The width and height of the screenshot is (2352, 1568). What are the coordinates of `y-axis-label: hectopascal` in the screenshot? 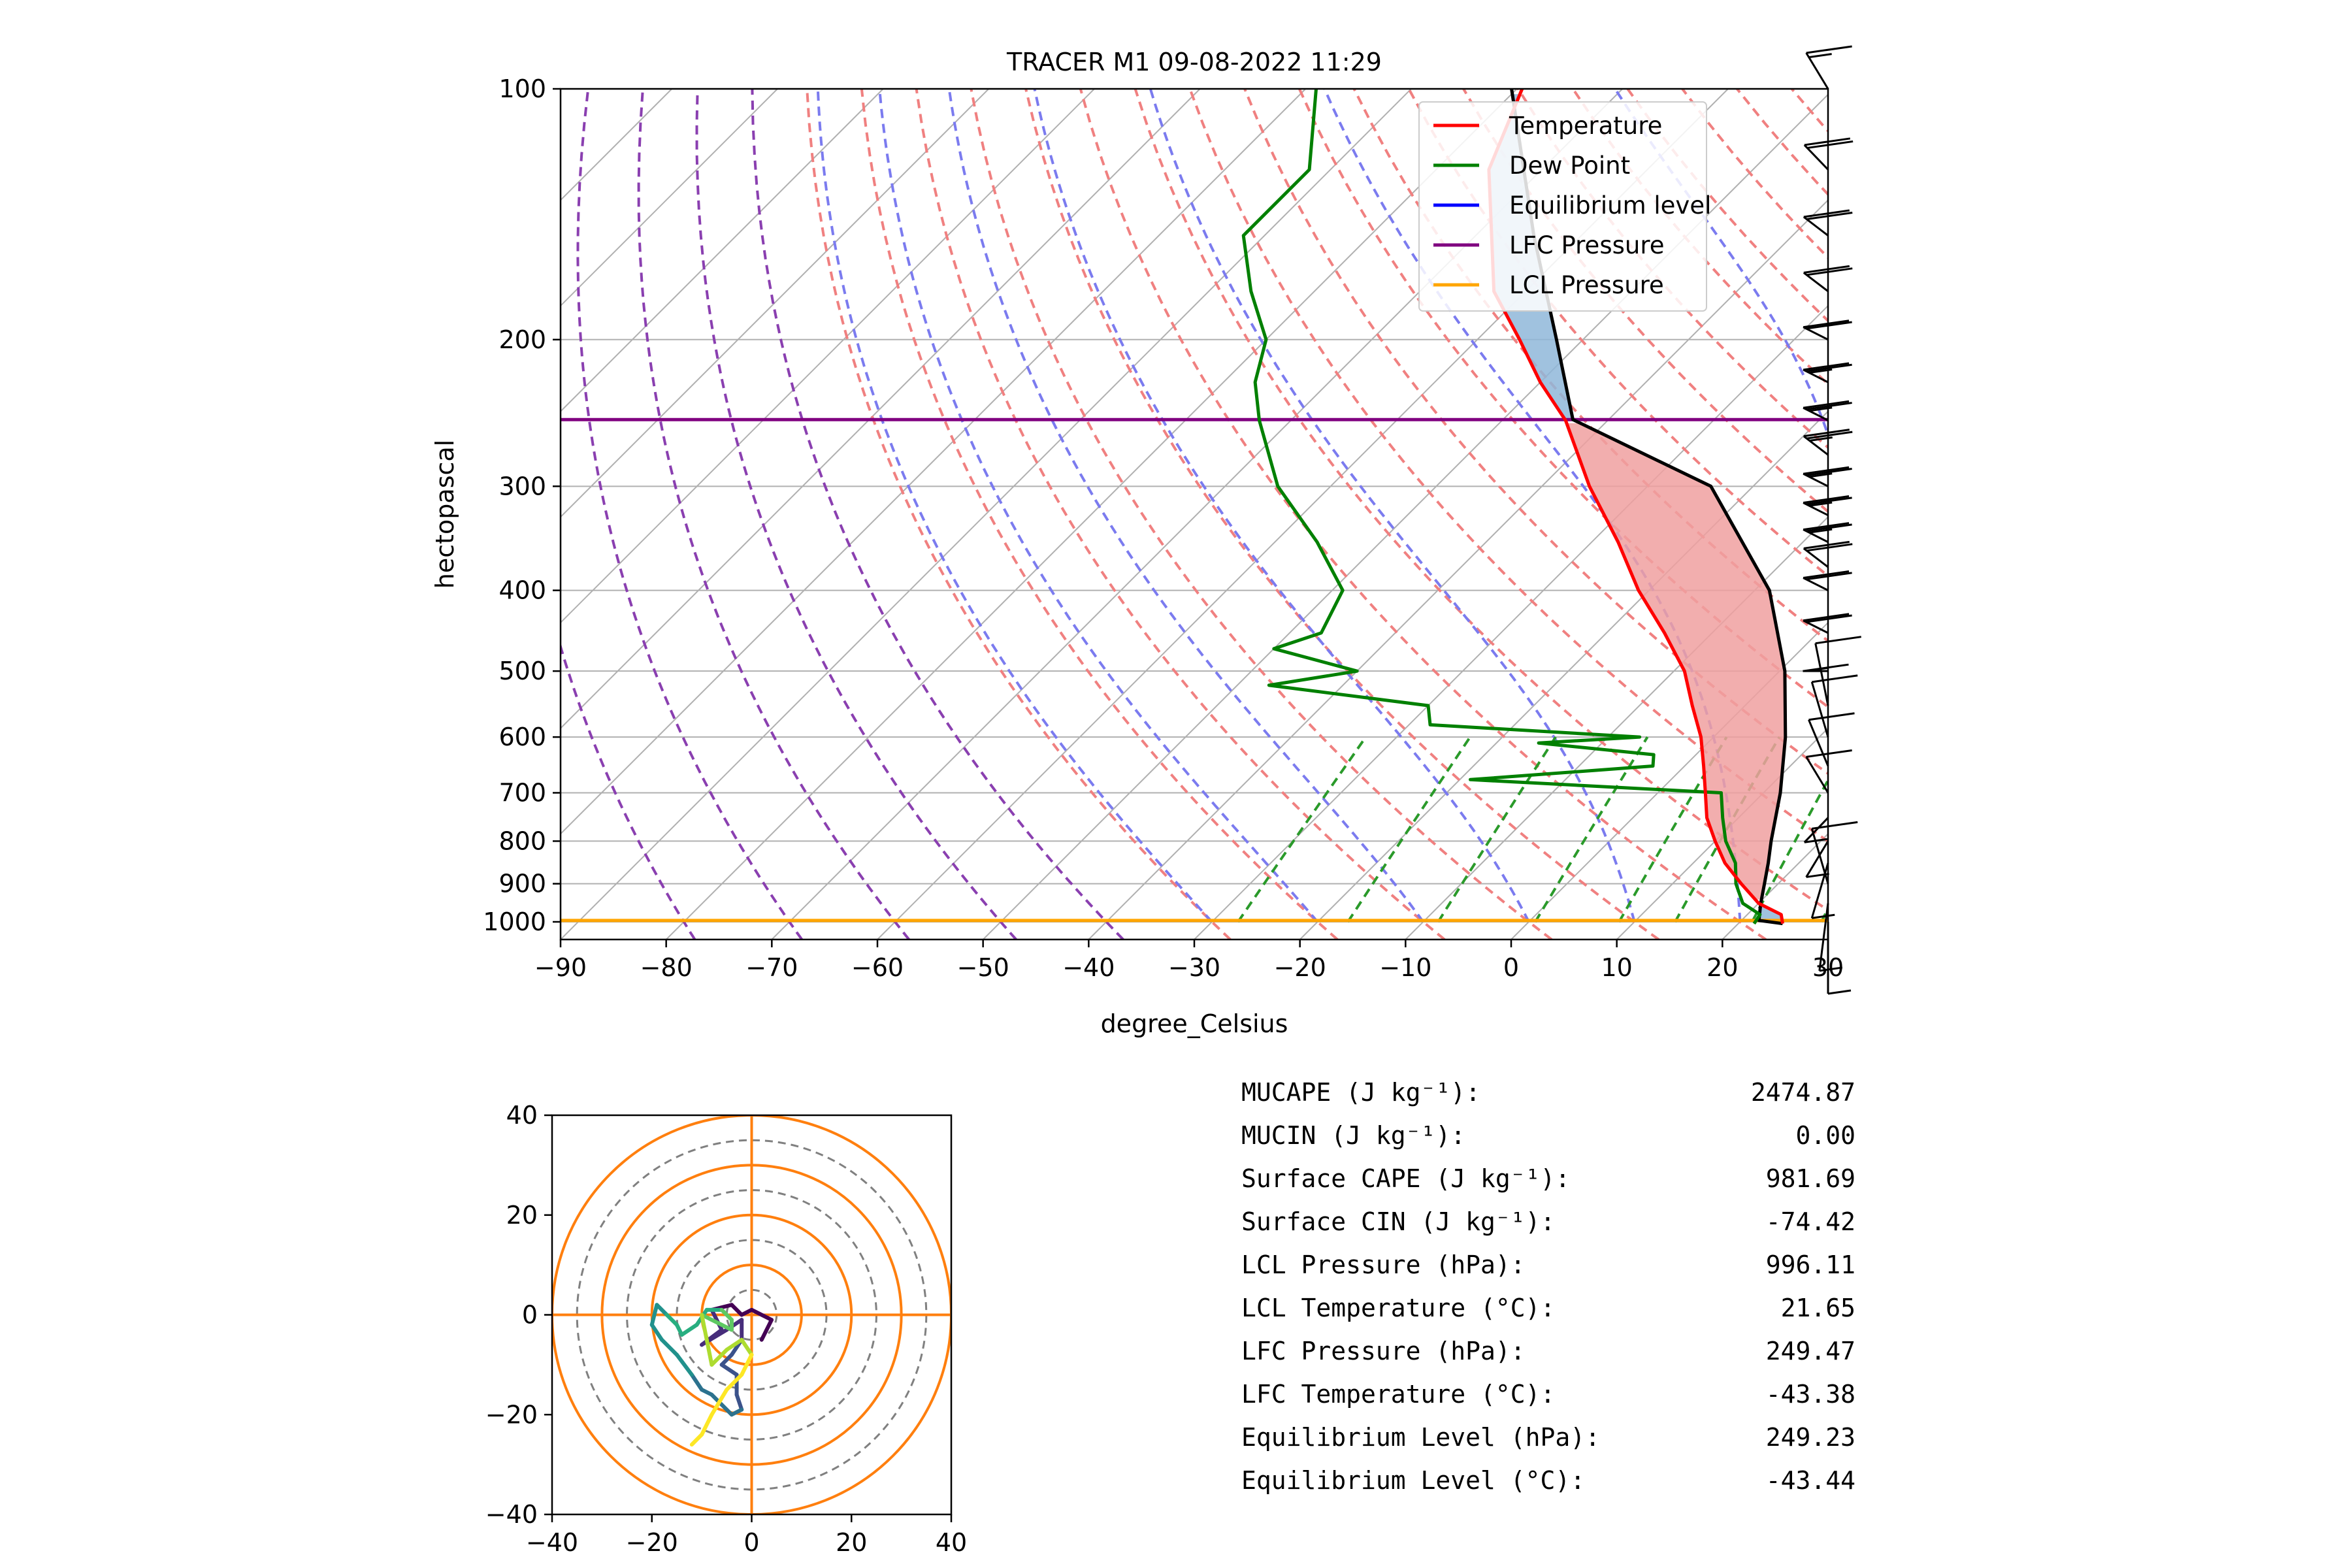 It's located at (445, 514).